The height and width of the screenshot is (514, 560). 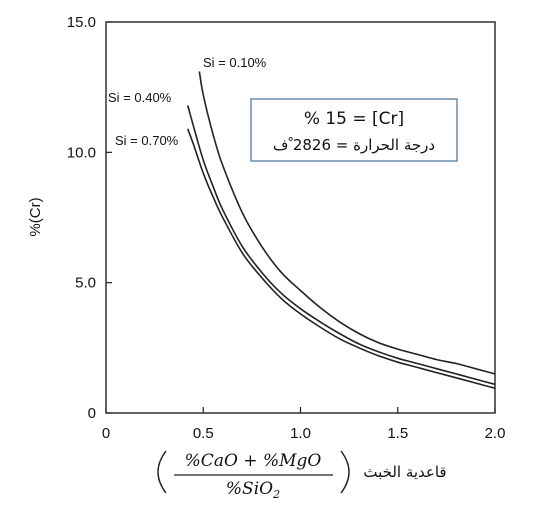 What do you see at coordinates (300, 433) in the screenshot?
I see `x-tick-label: 1.0` at bounding box center [300, 433].